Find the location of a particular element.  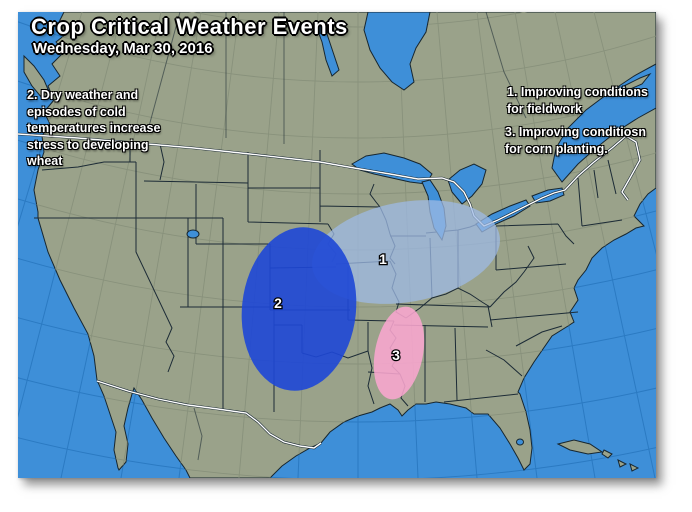

marker-2: 2 is located at coordinates (278, 303).